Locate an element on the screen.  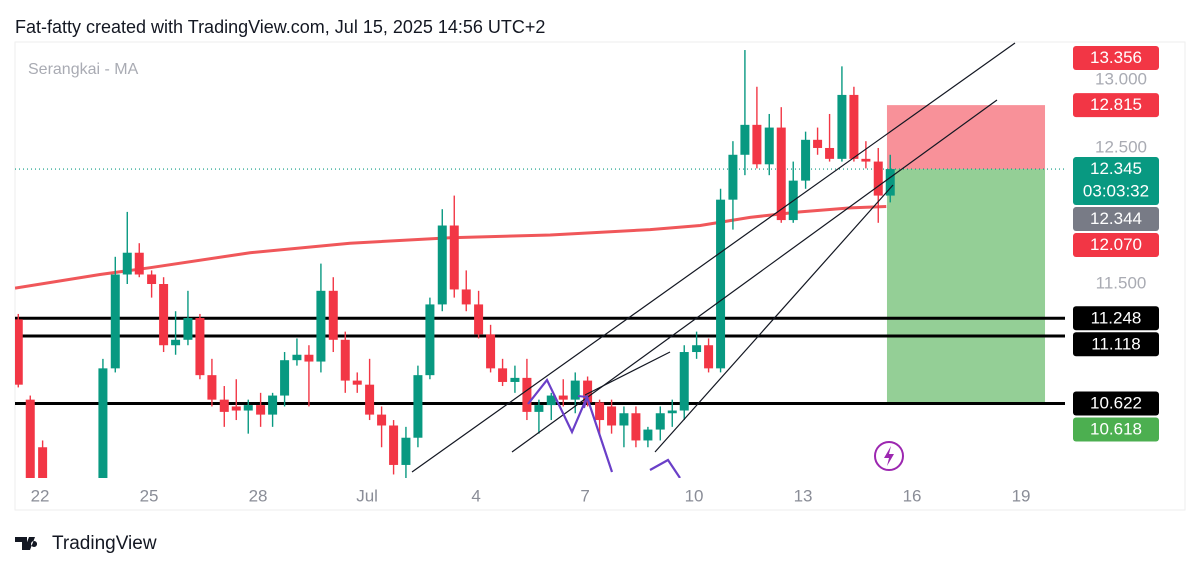
price-label: 12.344 is located at coordinates (1116, 218).